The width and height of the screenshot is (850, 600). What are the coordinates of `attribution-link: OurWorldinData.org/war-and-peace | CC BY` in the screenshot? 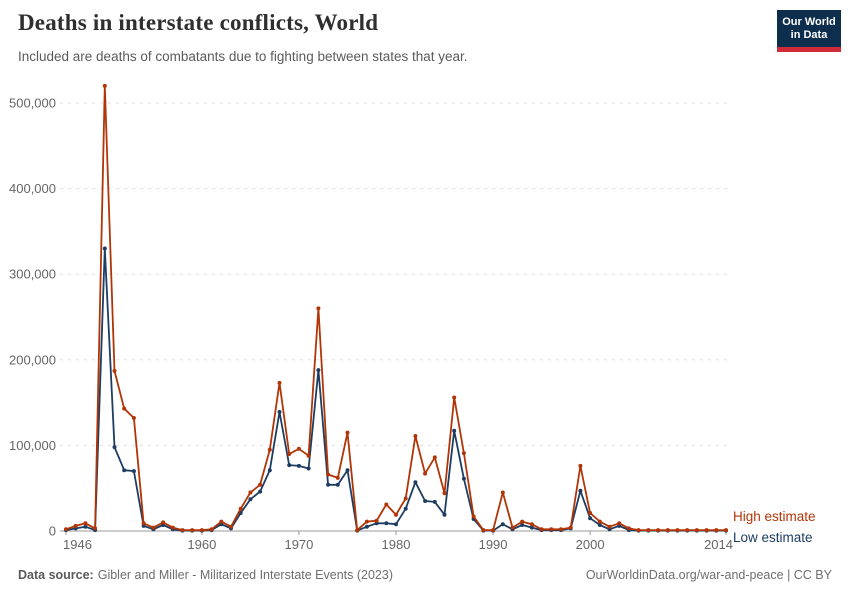 It's located at (708, 575).